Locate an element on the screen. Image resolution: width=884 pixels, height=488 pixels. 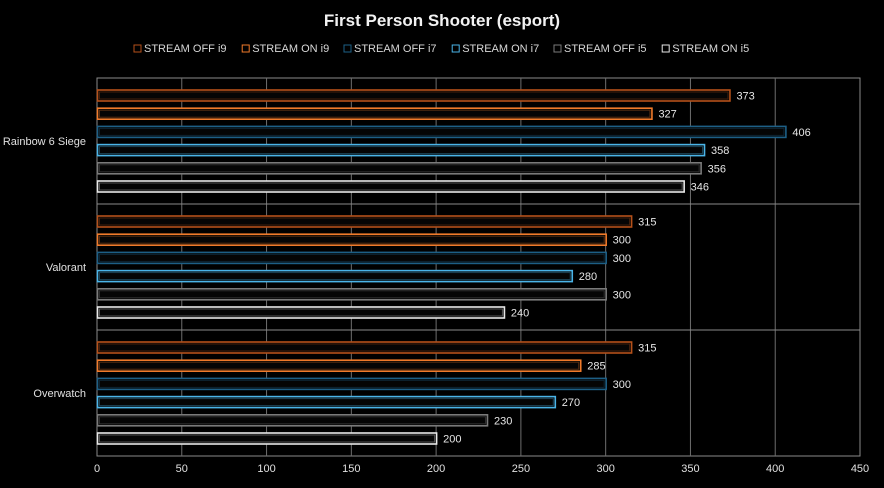
bar-overwatch-stream-on-i5 is located at coordinates (267, 438).